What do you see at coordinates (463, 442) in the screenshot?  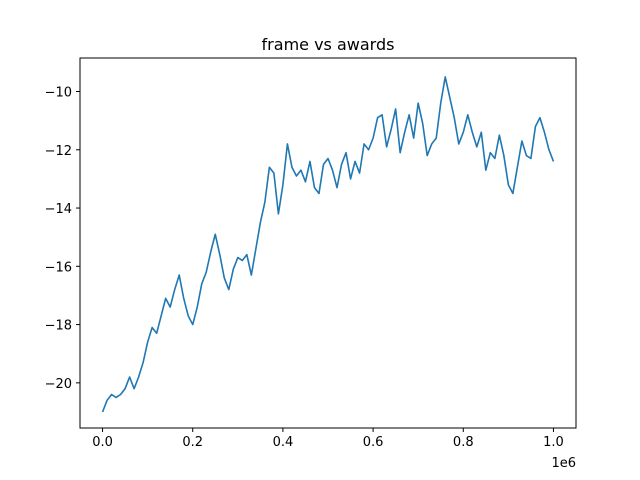 I see `x-tick-label: 0.8` at bounding box center [463, 442].